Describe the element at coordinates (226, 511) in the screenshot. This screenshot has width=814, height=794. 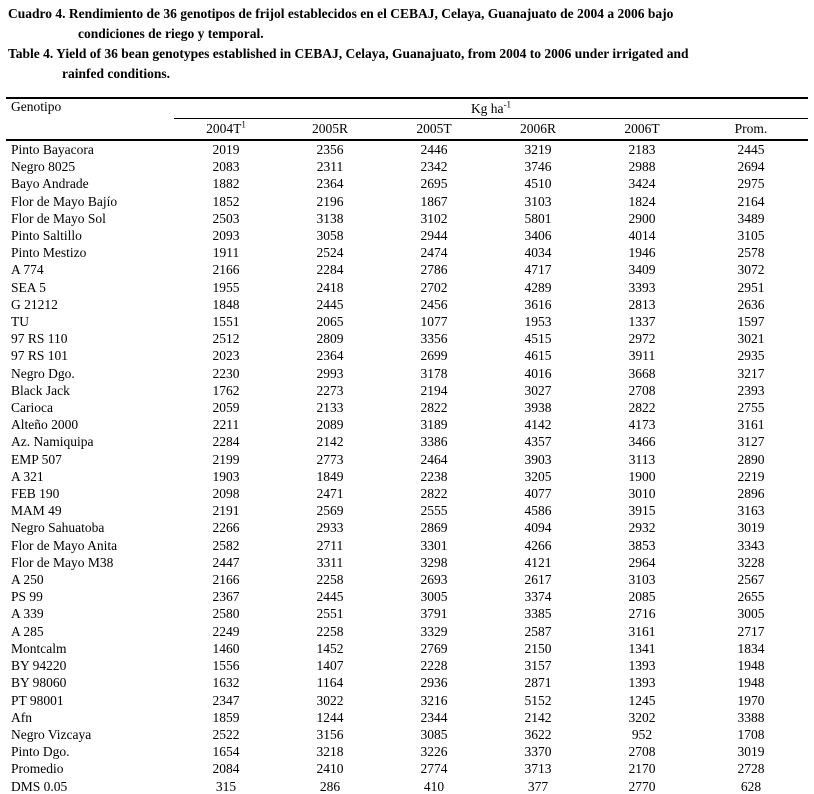
I see `value-cell: 2191` at that location.